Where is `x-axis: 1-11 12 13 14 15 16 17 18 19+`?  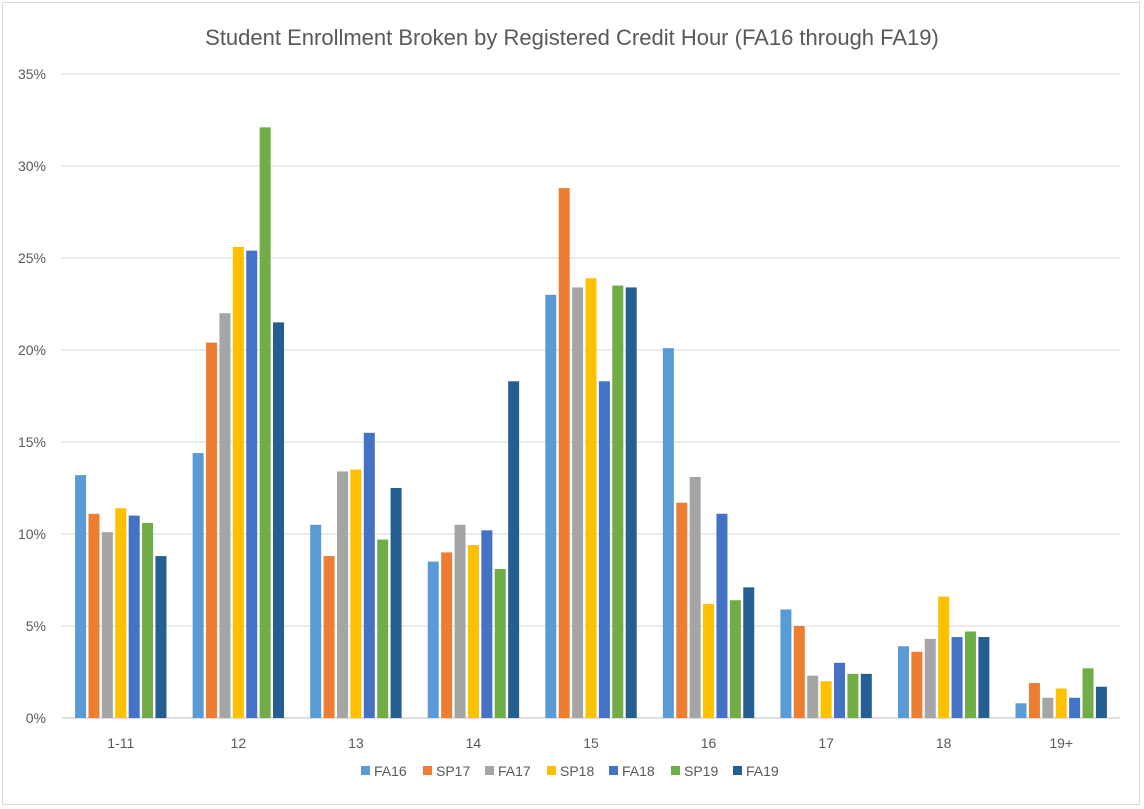 x-axis: 1-11 12 13 14 15 16 17 18 19+ is located at coordinates (590, 743).